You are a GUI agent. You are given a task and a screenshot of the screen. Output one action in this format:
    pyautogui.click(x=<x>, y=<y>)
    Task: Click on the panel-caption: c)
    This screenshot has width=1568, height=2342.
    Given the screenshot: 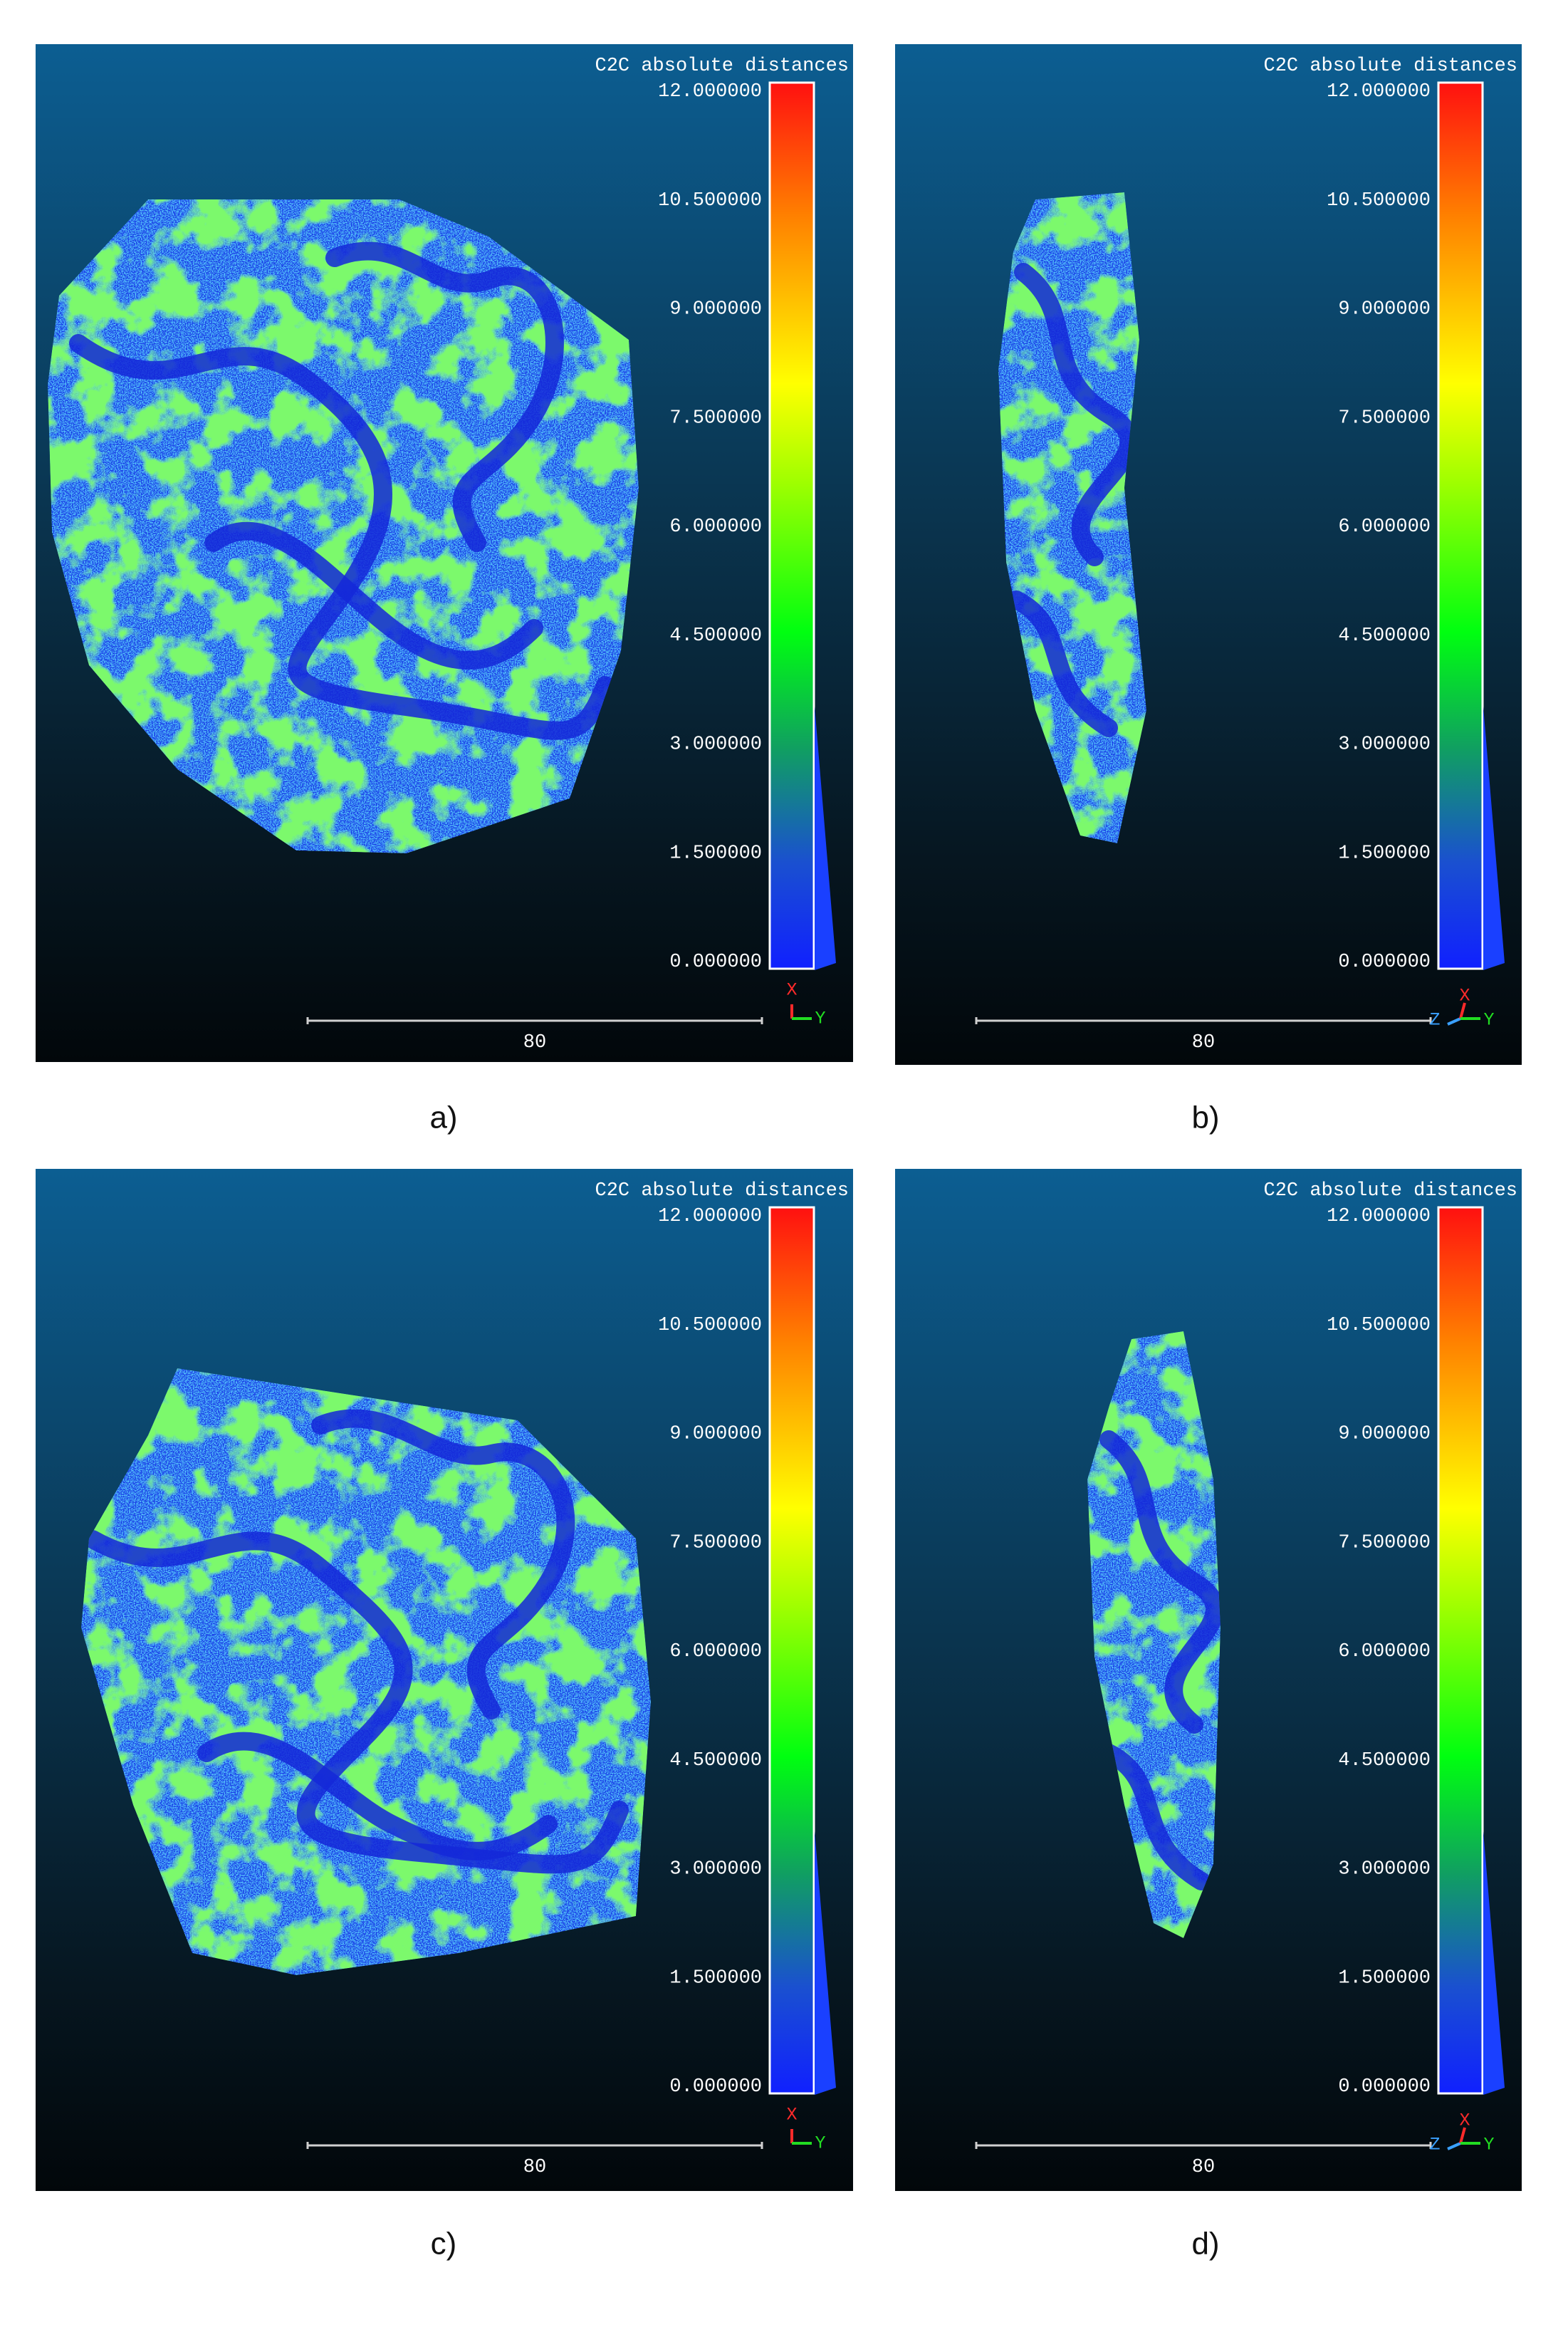 What is the action you would take?
    pyautogui.click(x=444, y=2244)
    